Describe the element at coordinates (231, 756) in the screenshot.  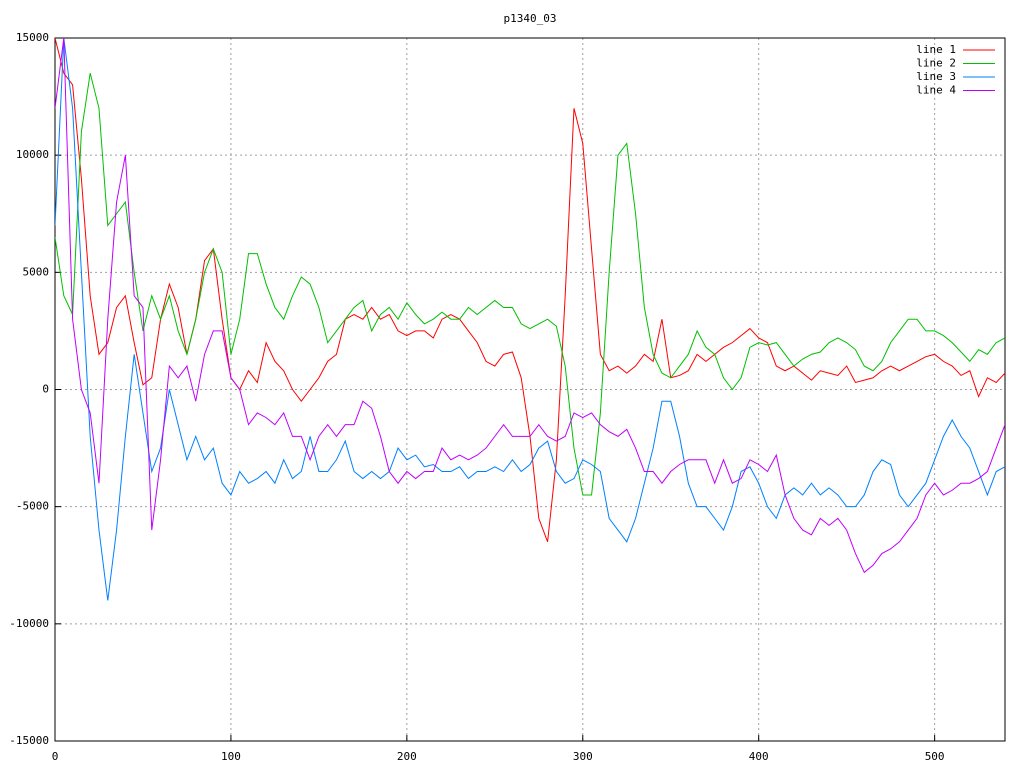
I see `x-tick-label: 100` at that location.